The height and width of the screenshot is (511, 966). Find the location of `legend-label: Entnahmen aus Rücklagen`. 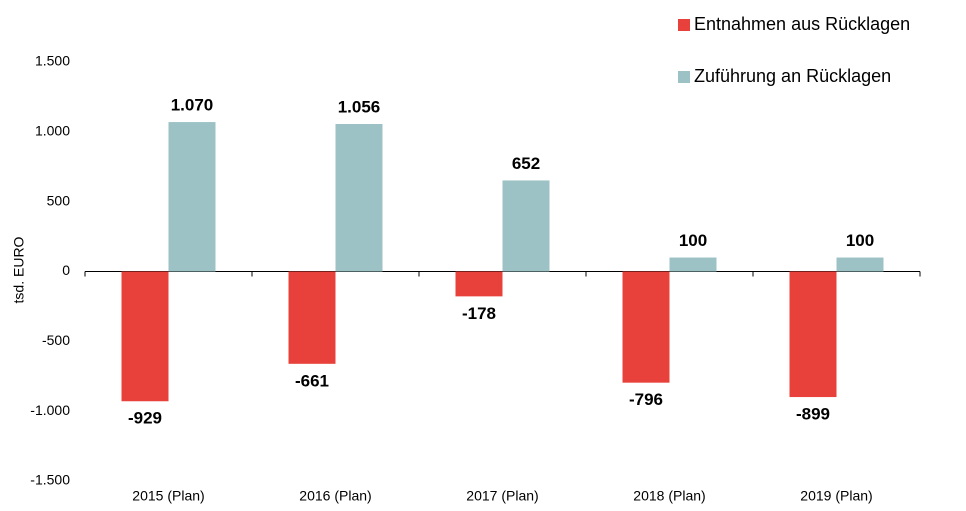

legend-label: Entnahmen aus Rücklagen is located at coordinates (802, 24).